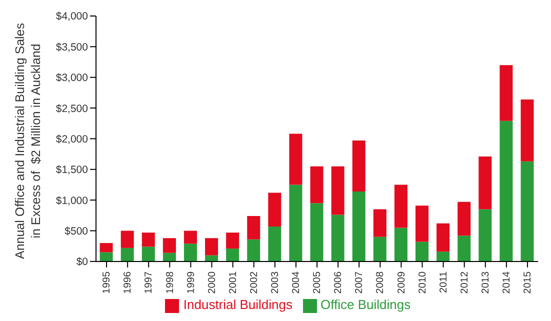 Image resolution: width=551 pixels, height=321 pixels. Describe the element at coordinates (422, 282) in the screenshot. I see `x-tick-label: 2010` at that location.